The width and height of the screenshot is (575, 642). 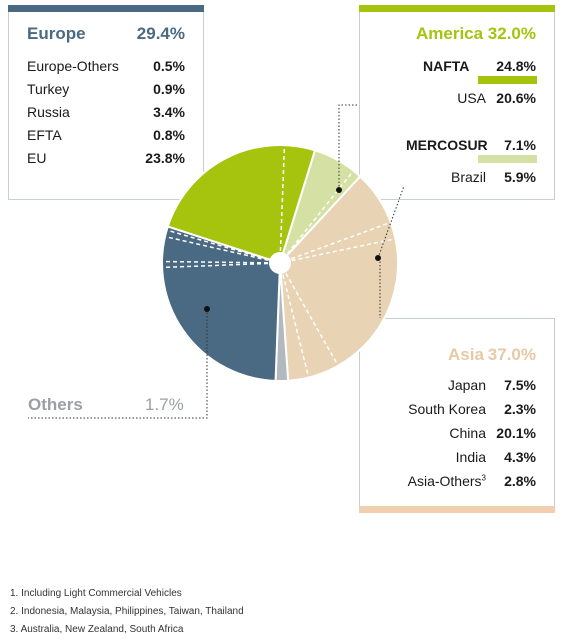 I want to click on mercosur-value: 7.1%, so click(x=520, y=145).